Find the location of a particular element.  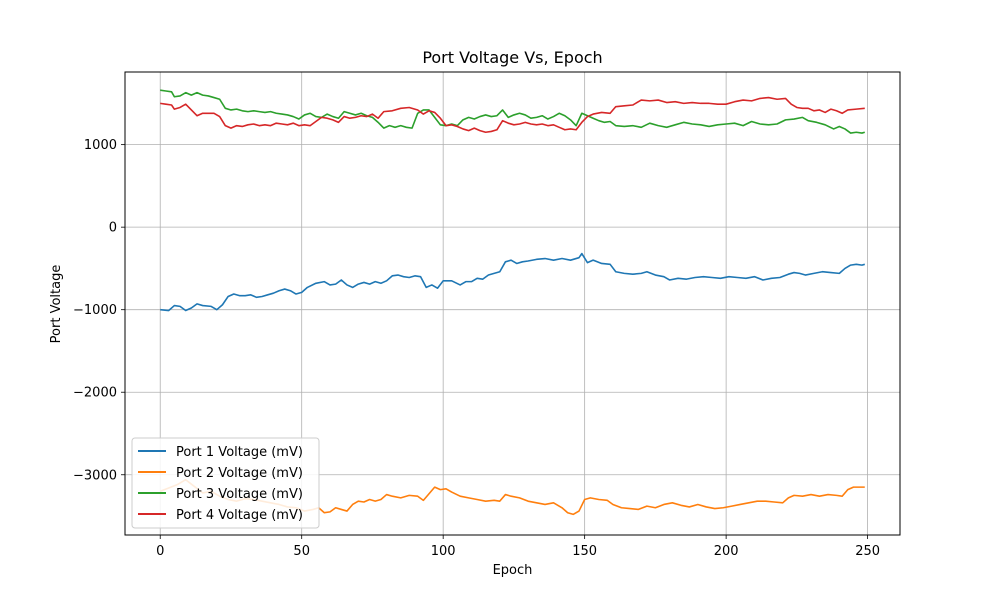

legend-box is located at coordinates (225, 483).